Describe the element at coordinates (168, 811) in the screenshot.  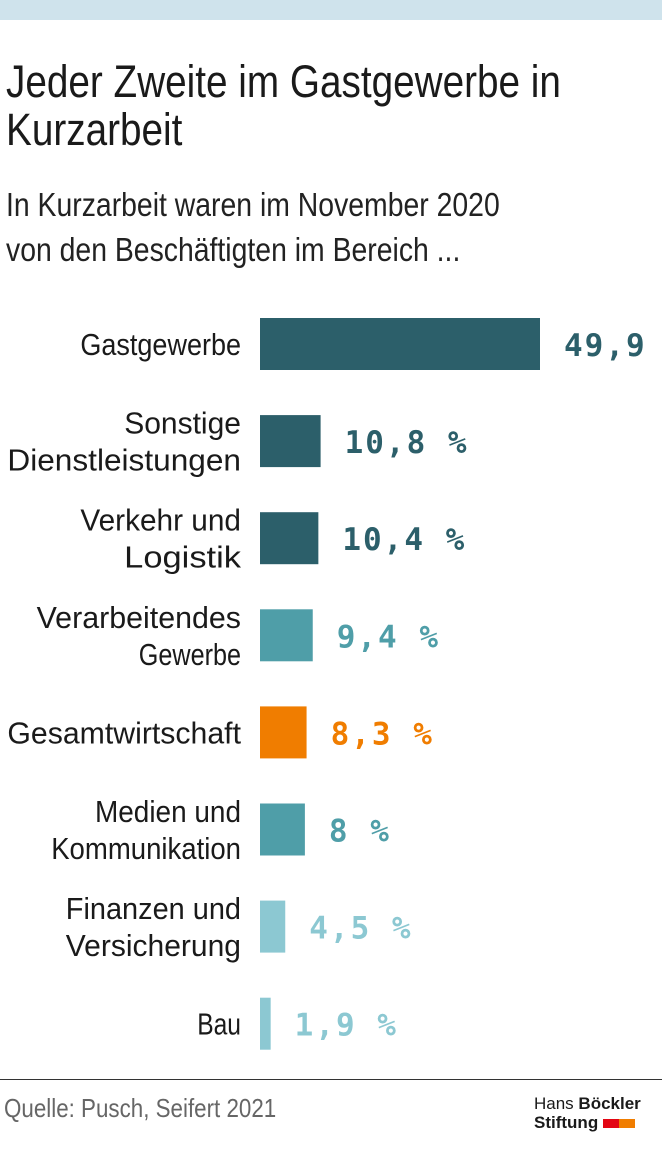
I see `category-label: Medien und` at that location.